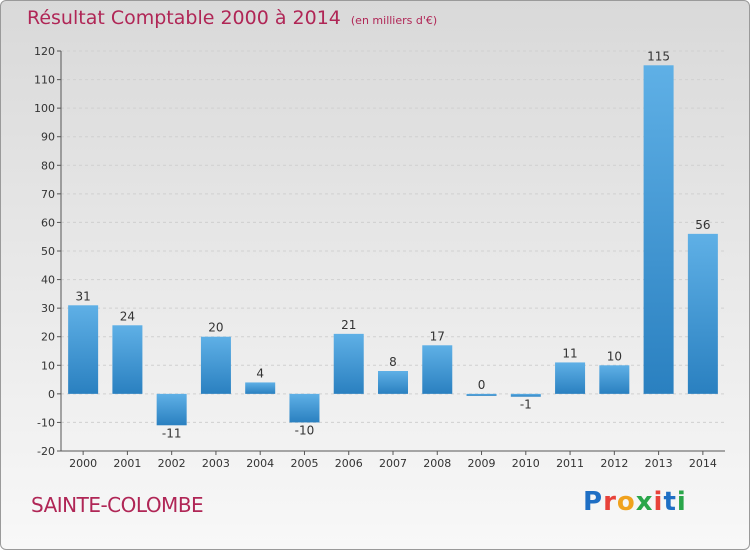  What do you see at coordinates (82, 296) in the screenshot?
I see `data-label: 31` at bounding box center [82, 296].